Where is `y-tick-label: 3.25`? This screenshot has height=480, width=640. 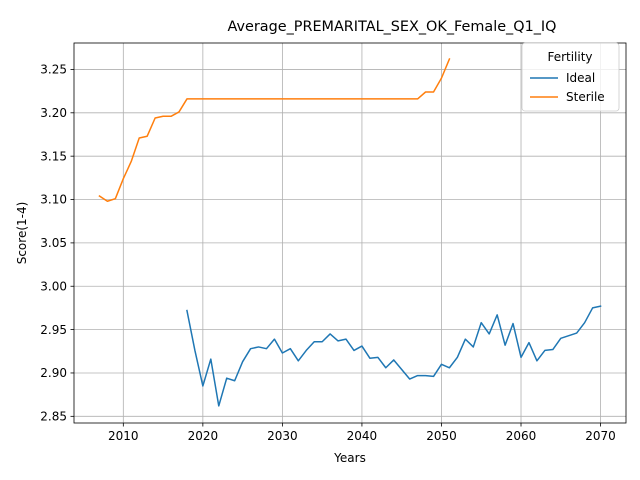
y-tick-label: 3.25 is located at coordinates (53, 70).